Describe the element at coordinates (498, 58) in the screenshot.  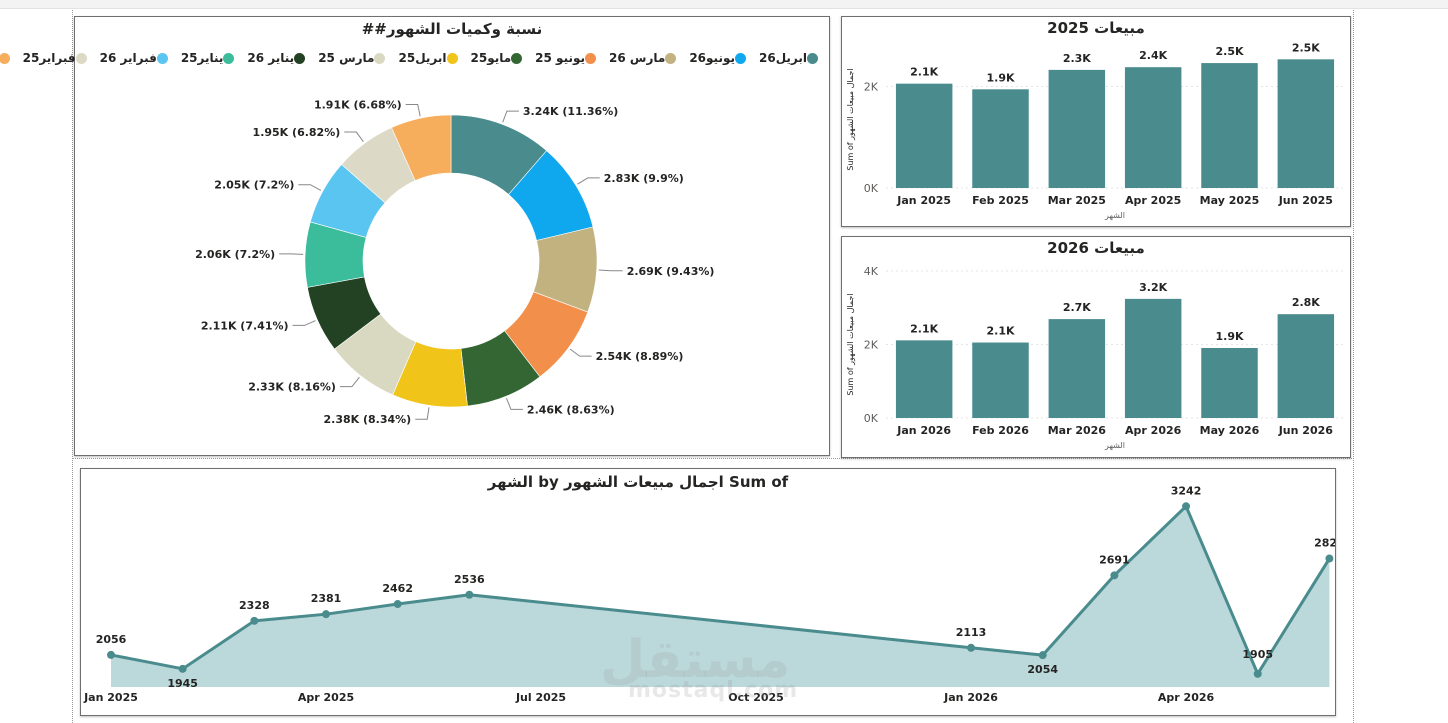
I see `legend-item: مايو25` at that location.